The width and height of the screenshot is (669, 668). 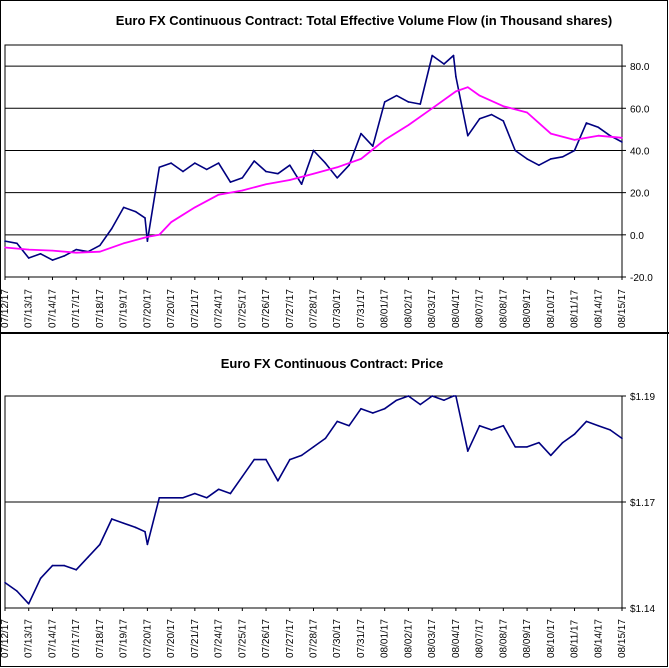 What do you see at coordinates (314, 308) in the screenshot?
I see `x-tick-label: 07/28/17` at bounding box center [314, 308].